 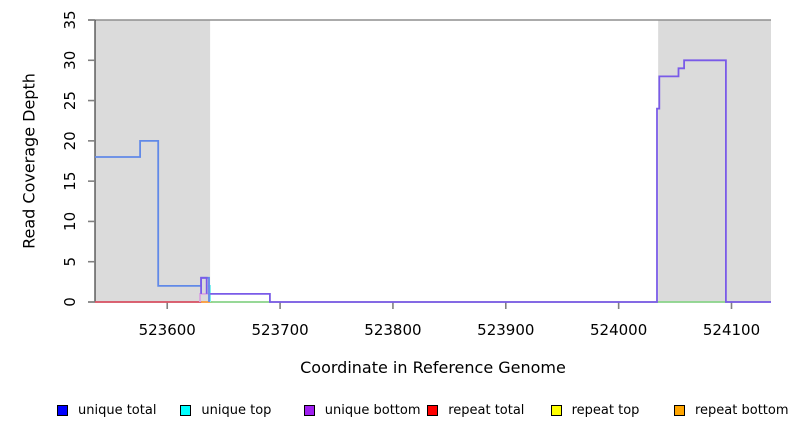 I want to click on legend-label: unique total, so click(x=117, y=410).